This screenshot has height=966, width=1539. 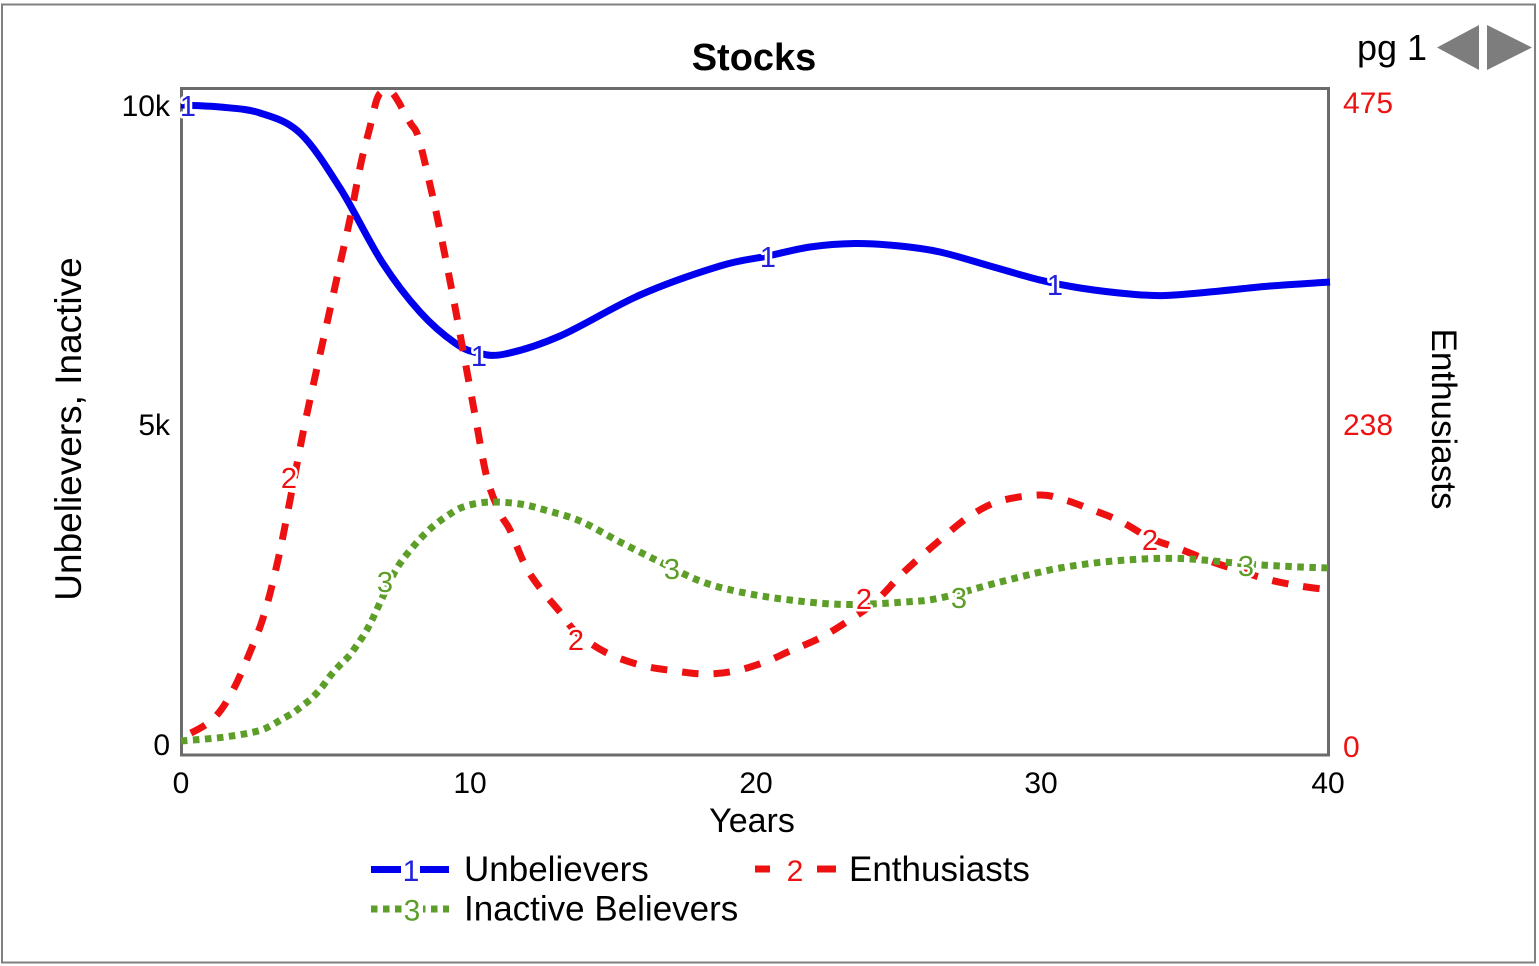 I want to click on svg-text: pg 1, so click(x=1392, y=47).